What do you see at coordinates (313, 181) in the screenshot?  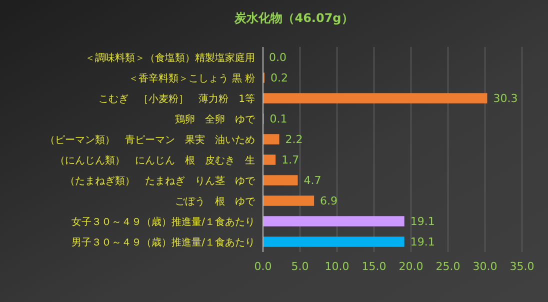 I see `data-label: 4.7` at bounding box center [313, 181].